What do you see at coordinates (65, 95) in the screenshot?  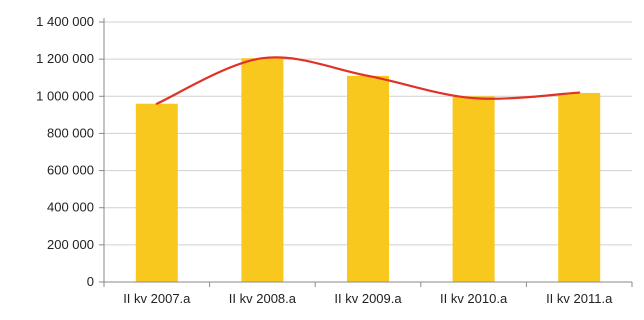 I see `y-tick-label: 1 000 000` at bounding box center [65, 95].